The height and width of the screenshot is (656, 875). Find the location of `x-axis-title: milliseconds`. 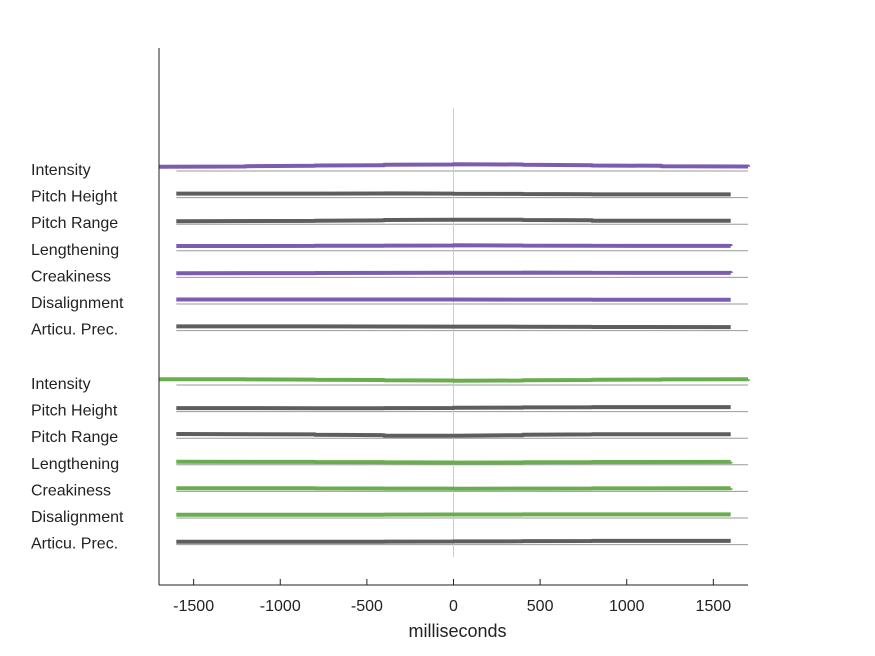

x-axis-title: milliseconds is located at coordinates (457, 631).